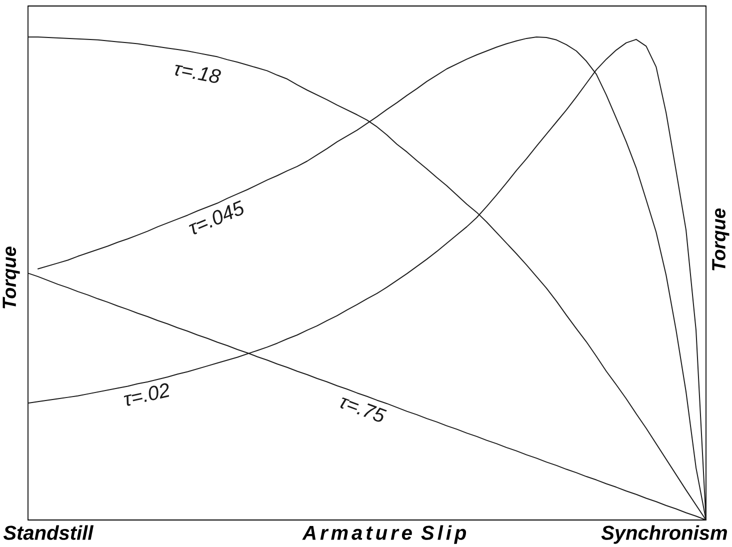  I want to click on text: τ=.75, so click(363, 410).